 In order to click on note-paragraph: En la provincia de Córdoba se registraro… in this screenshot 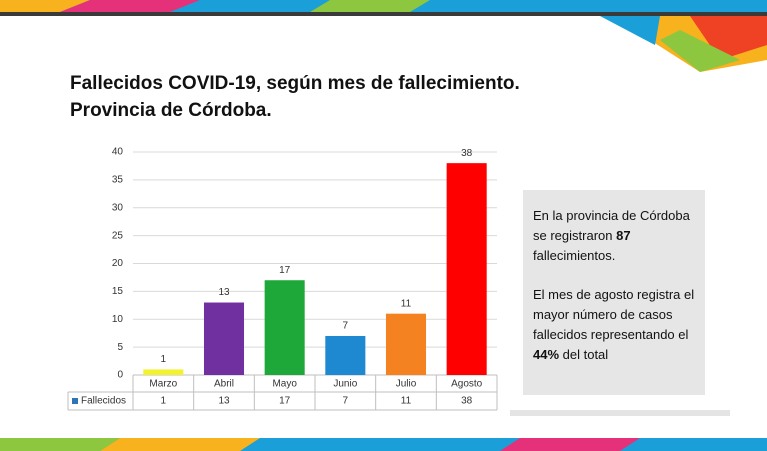, I will do `click(614, 236)`.